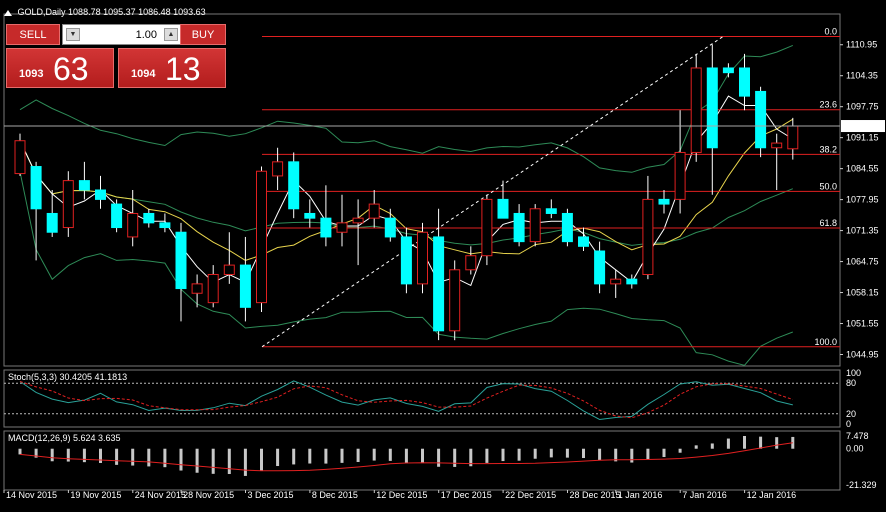 The image size is (886, 512). What do you see at coordinates (863, 126) in the screenshot?
I see `current-price-box` at bounding box center [863, 126].